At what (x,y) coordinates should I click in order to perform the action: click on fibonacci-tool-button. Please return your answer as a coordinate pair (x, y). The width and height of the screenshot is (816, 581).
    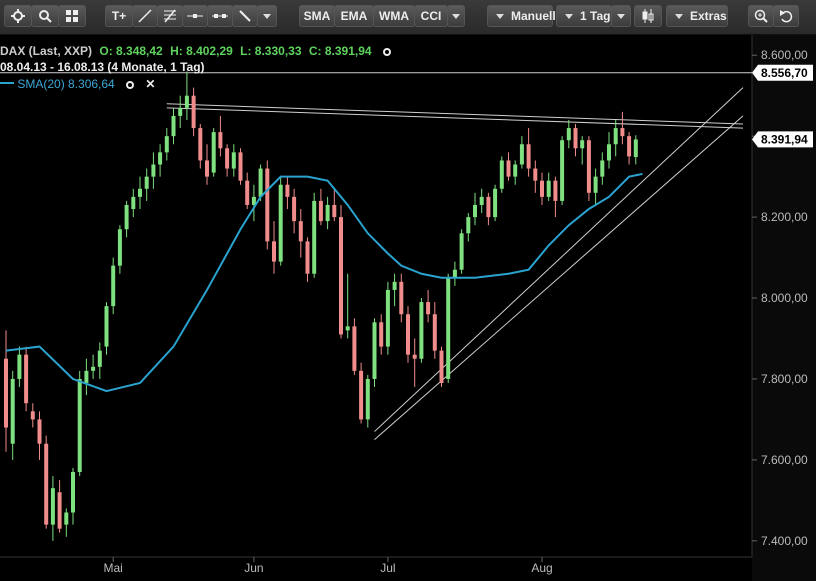
    Looking at the image, I should click on (170, 16).